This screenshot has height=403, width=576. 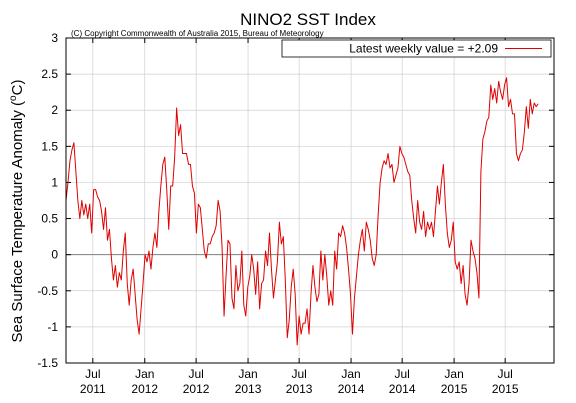 What do you see at coordinates (54, 255) in the screenshot?
I see `y-tick-label: 0` at bounding box center [54, 255].